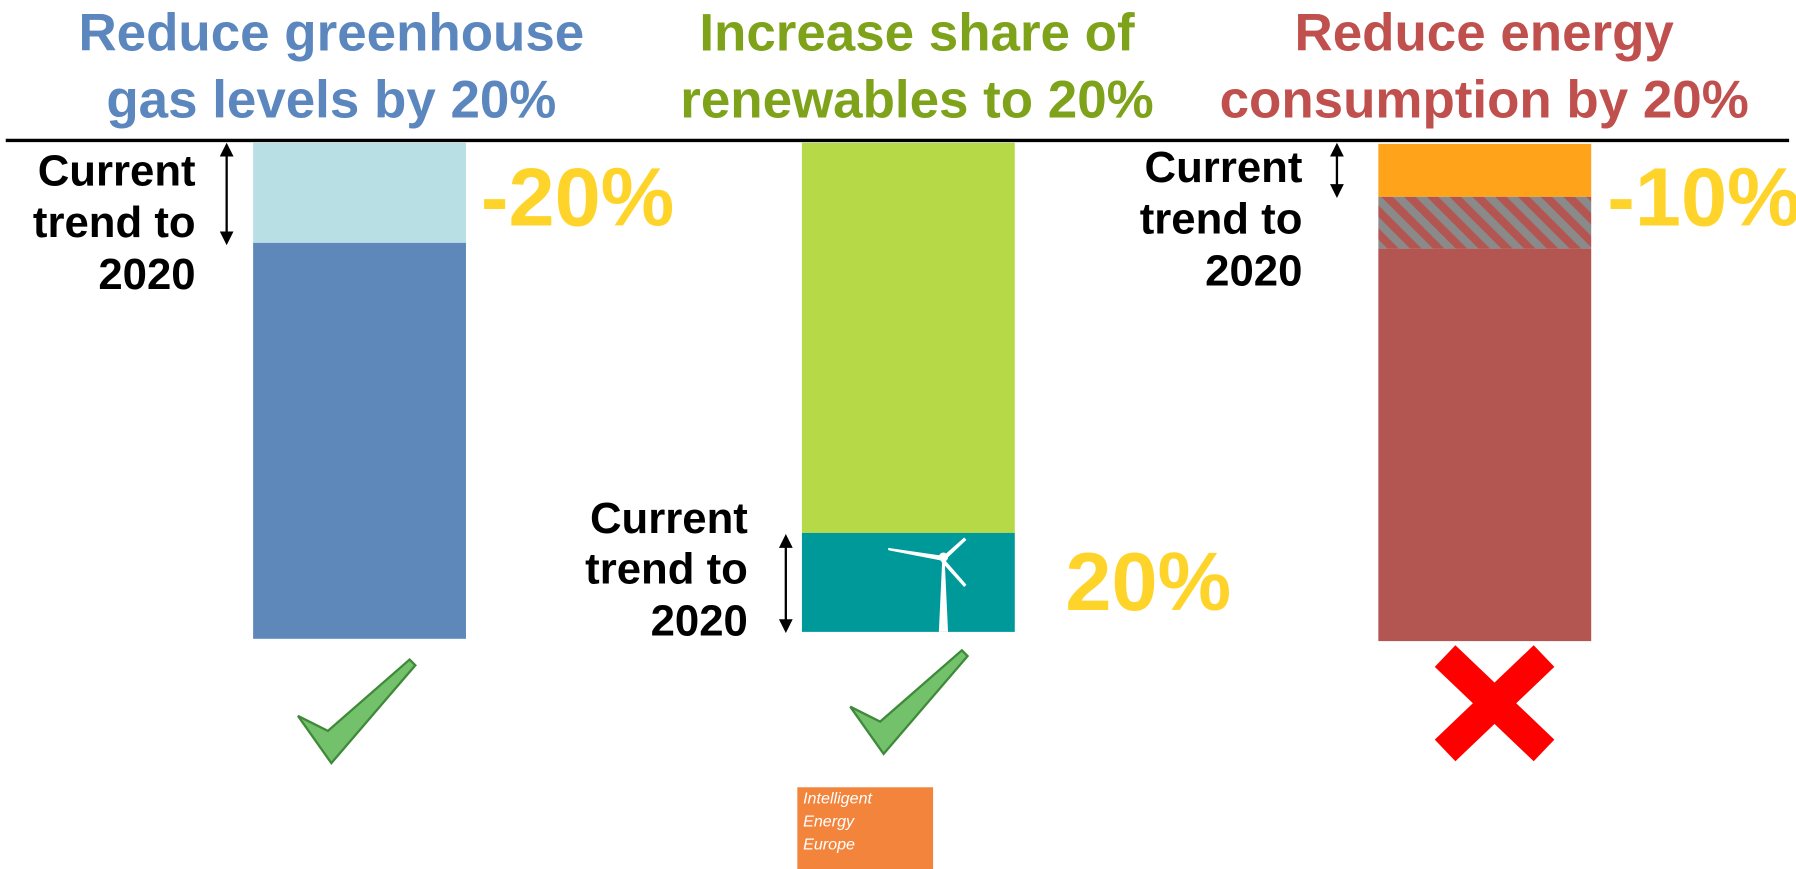 The height and width of the screenshot is (869, 1796). Describe the element at coordinates (1484, 99) in the screenshot. I see `panel-title: consumption by 20%` at that location.